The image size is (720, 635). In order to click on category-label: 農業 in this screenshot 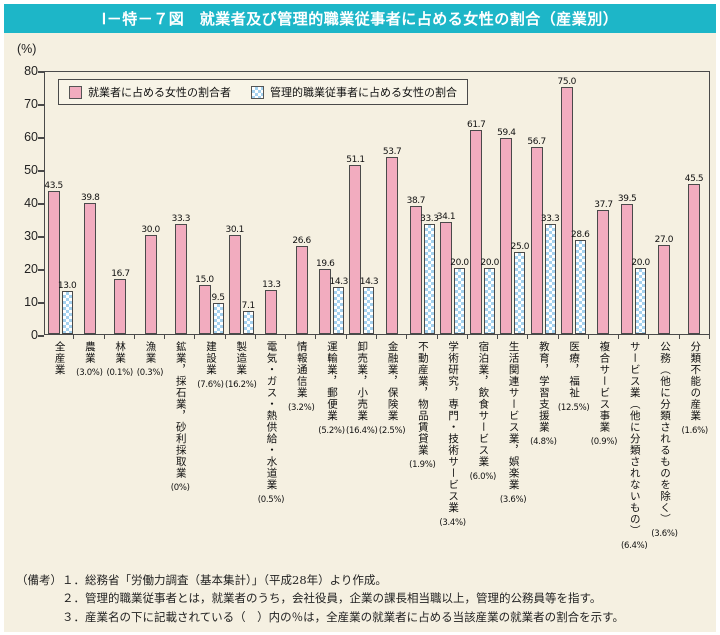, I will do `click(89, 352)`.